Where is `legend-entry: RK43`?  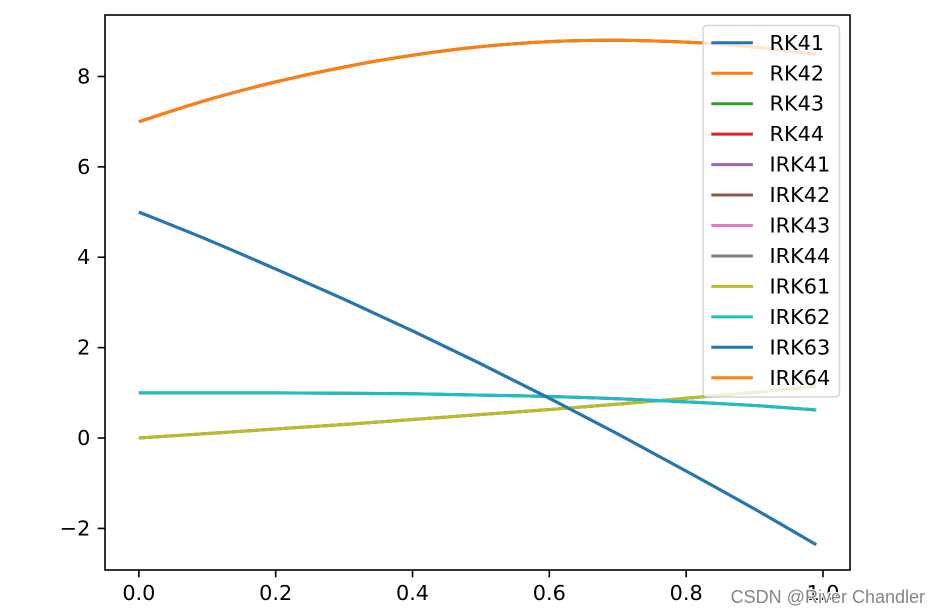
legend-entry: RK43 is located at coordinates (767, 104).